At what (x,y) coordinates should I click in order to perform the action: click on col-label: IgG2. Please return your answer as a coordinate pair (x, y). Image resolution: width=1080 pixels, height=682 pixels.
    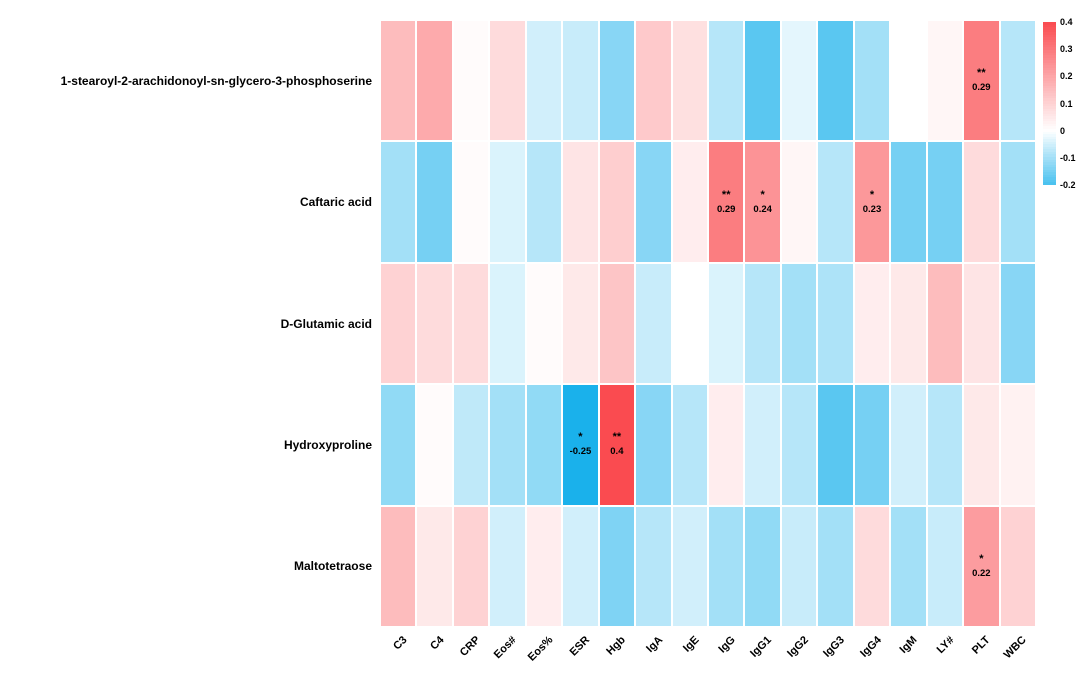
    Looking at the image, I should click on (797, 647).